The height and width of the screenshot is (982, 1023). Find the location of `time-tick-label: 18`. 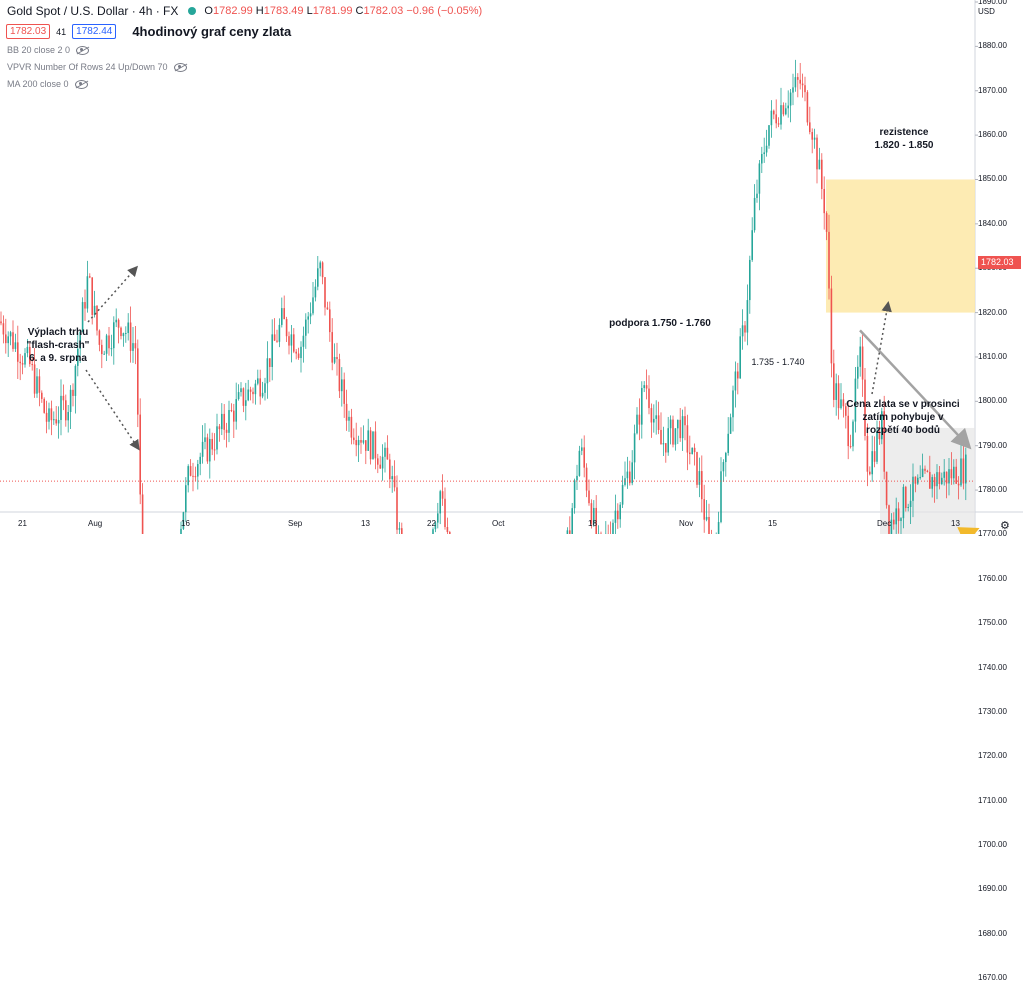

time-tick-label: 18 is located at coordinates (592, 523).